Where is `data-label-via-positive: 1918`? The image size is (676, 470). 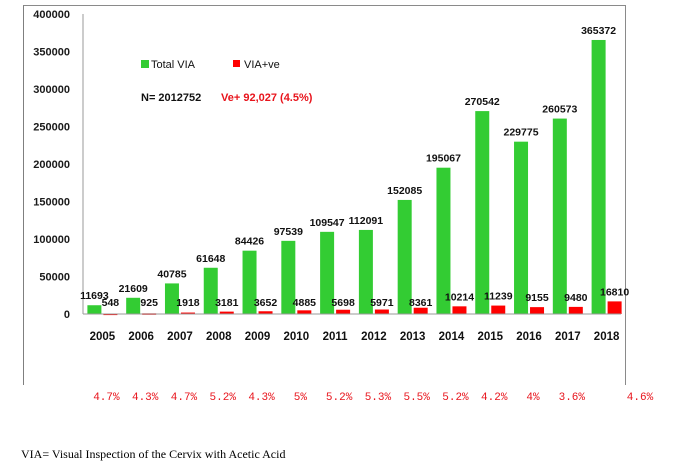
data-label-via-positive: 1918 is located at coordinates (188, 303).